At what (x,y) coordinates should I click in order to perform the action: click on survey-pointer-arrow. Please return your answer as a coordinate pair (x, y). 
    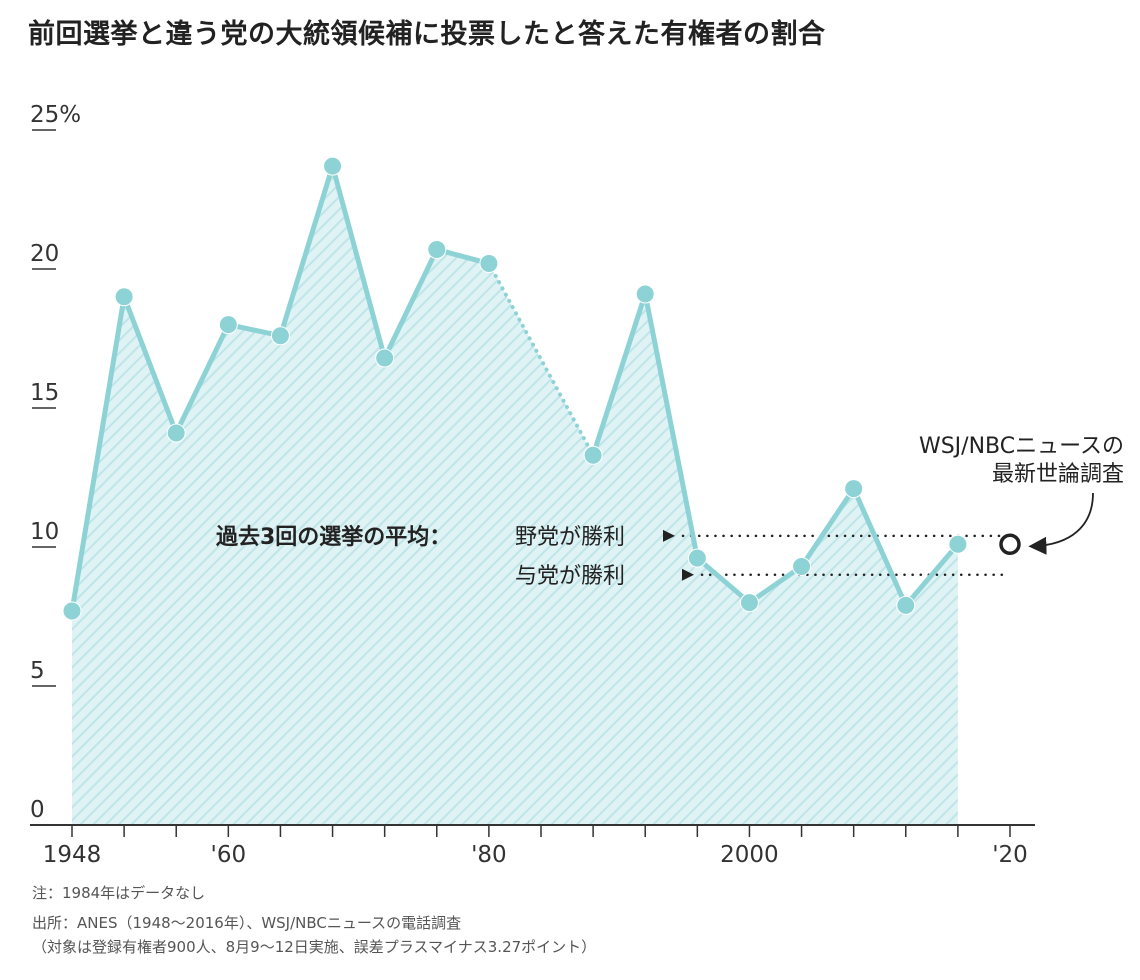
    Looking at the image, I should click on (1061, 523).